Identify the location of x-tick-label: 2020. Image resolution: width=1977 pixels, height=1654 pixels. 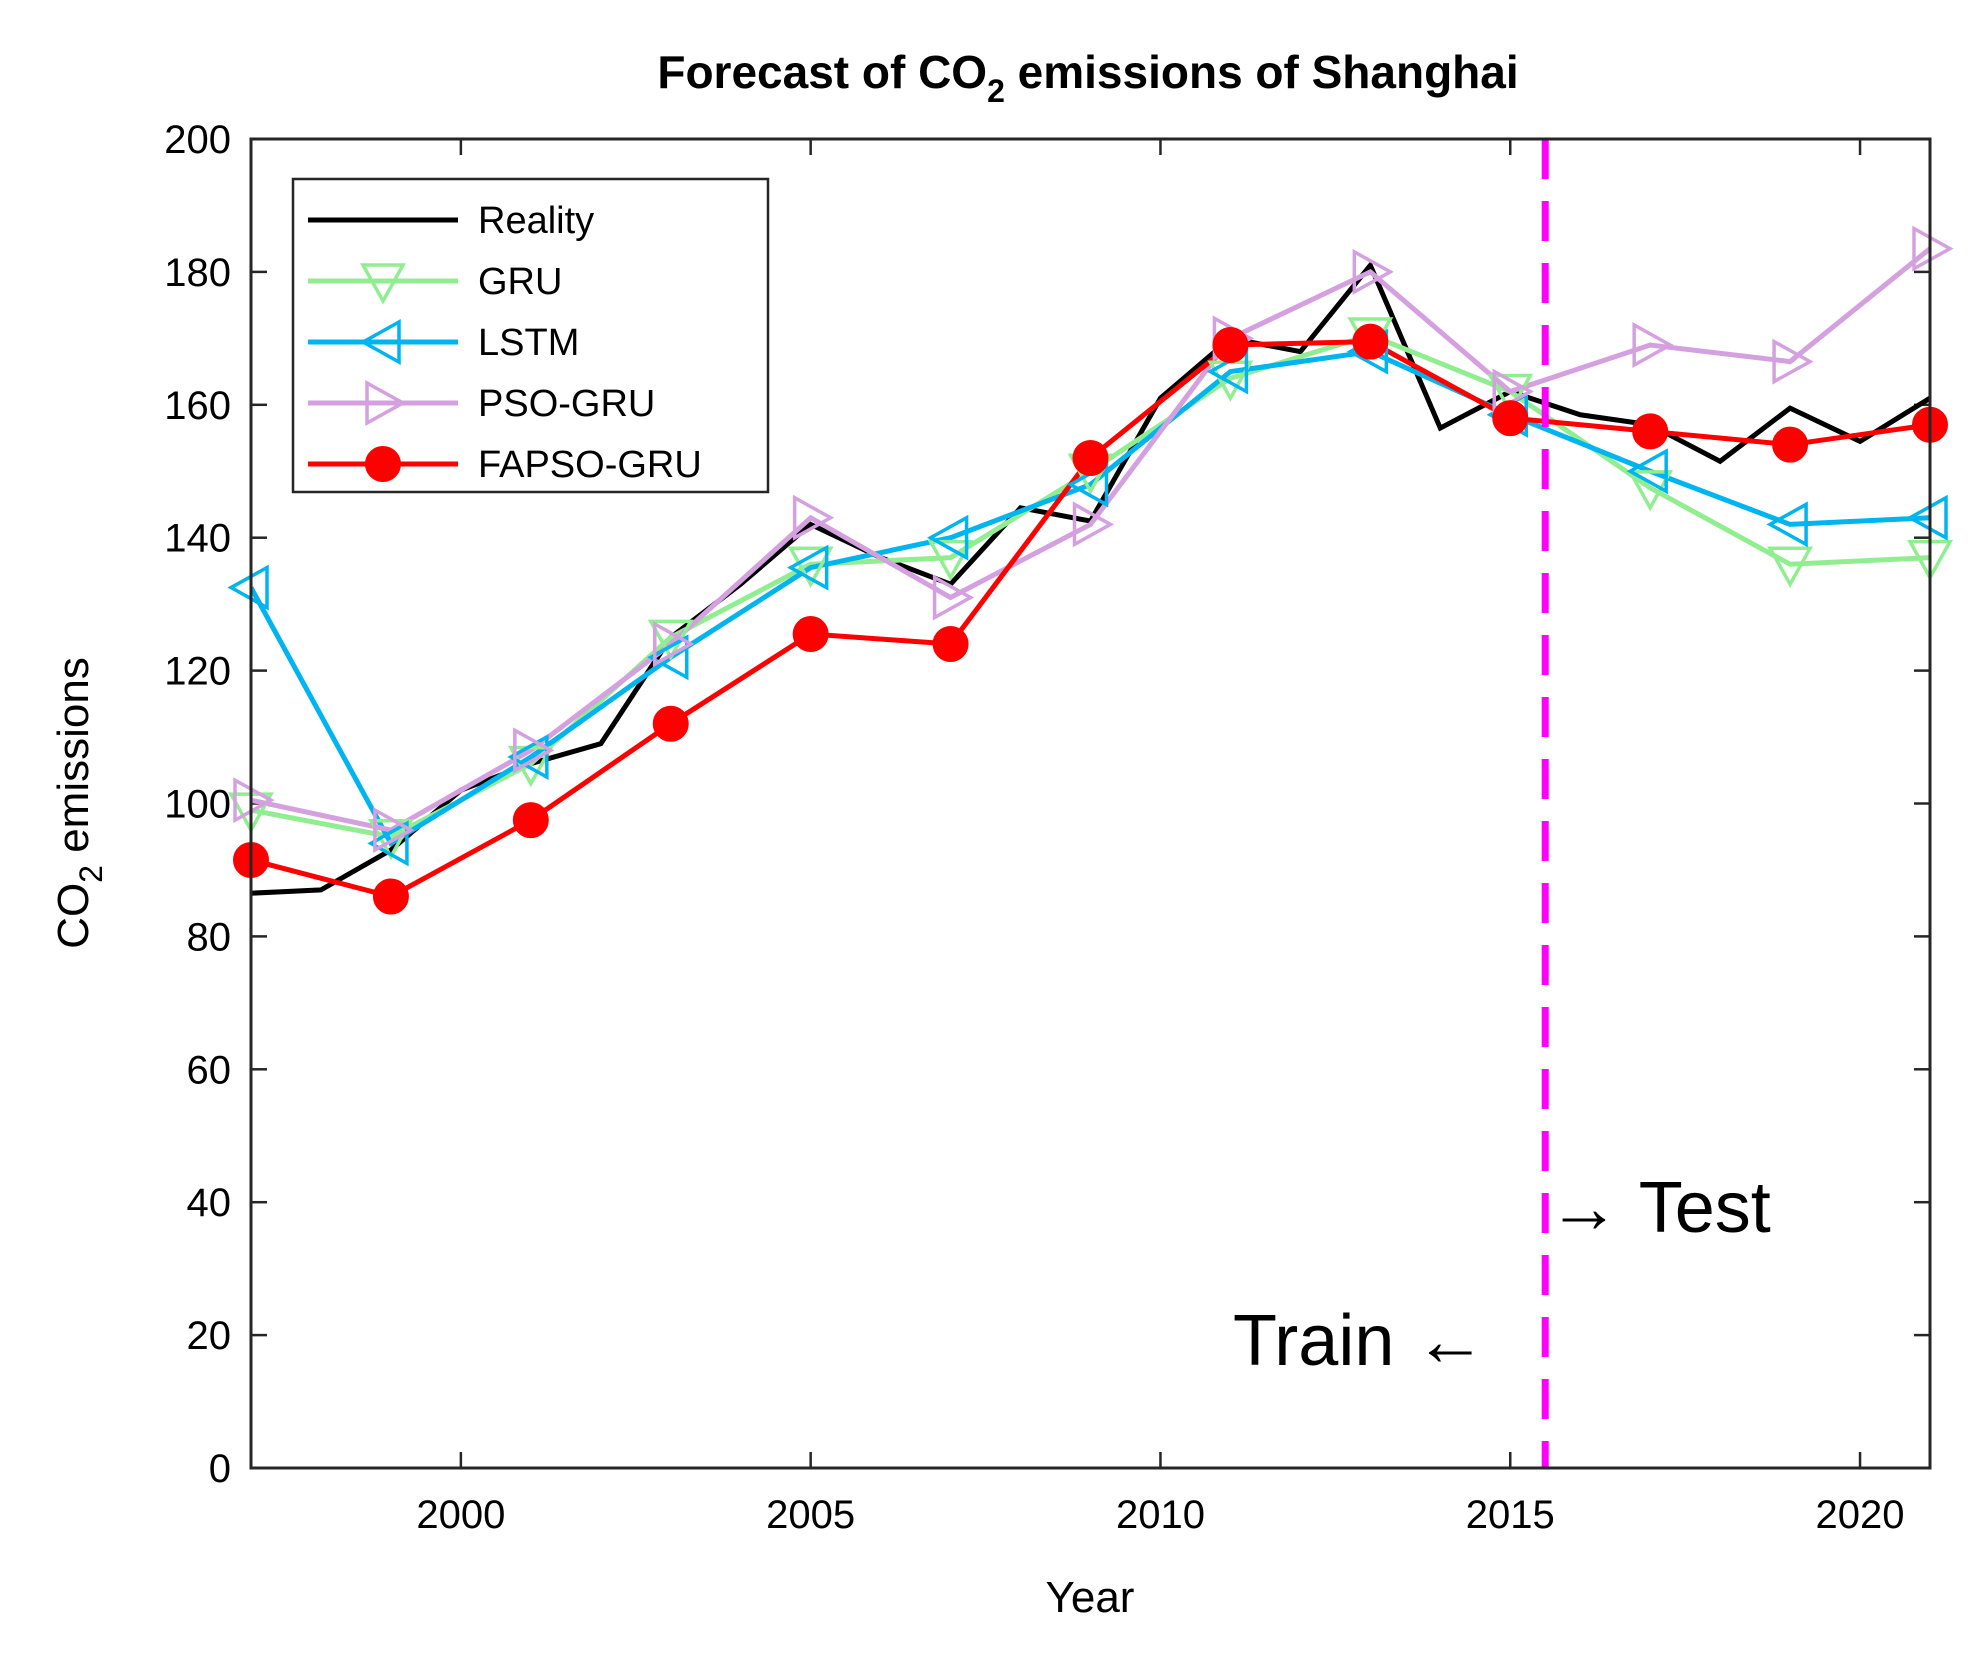
(1860, 1515).